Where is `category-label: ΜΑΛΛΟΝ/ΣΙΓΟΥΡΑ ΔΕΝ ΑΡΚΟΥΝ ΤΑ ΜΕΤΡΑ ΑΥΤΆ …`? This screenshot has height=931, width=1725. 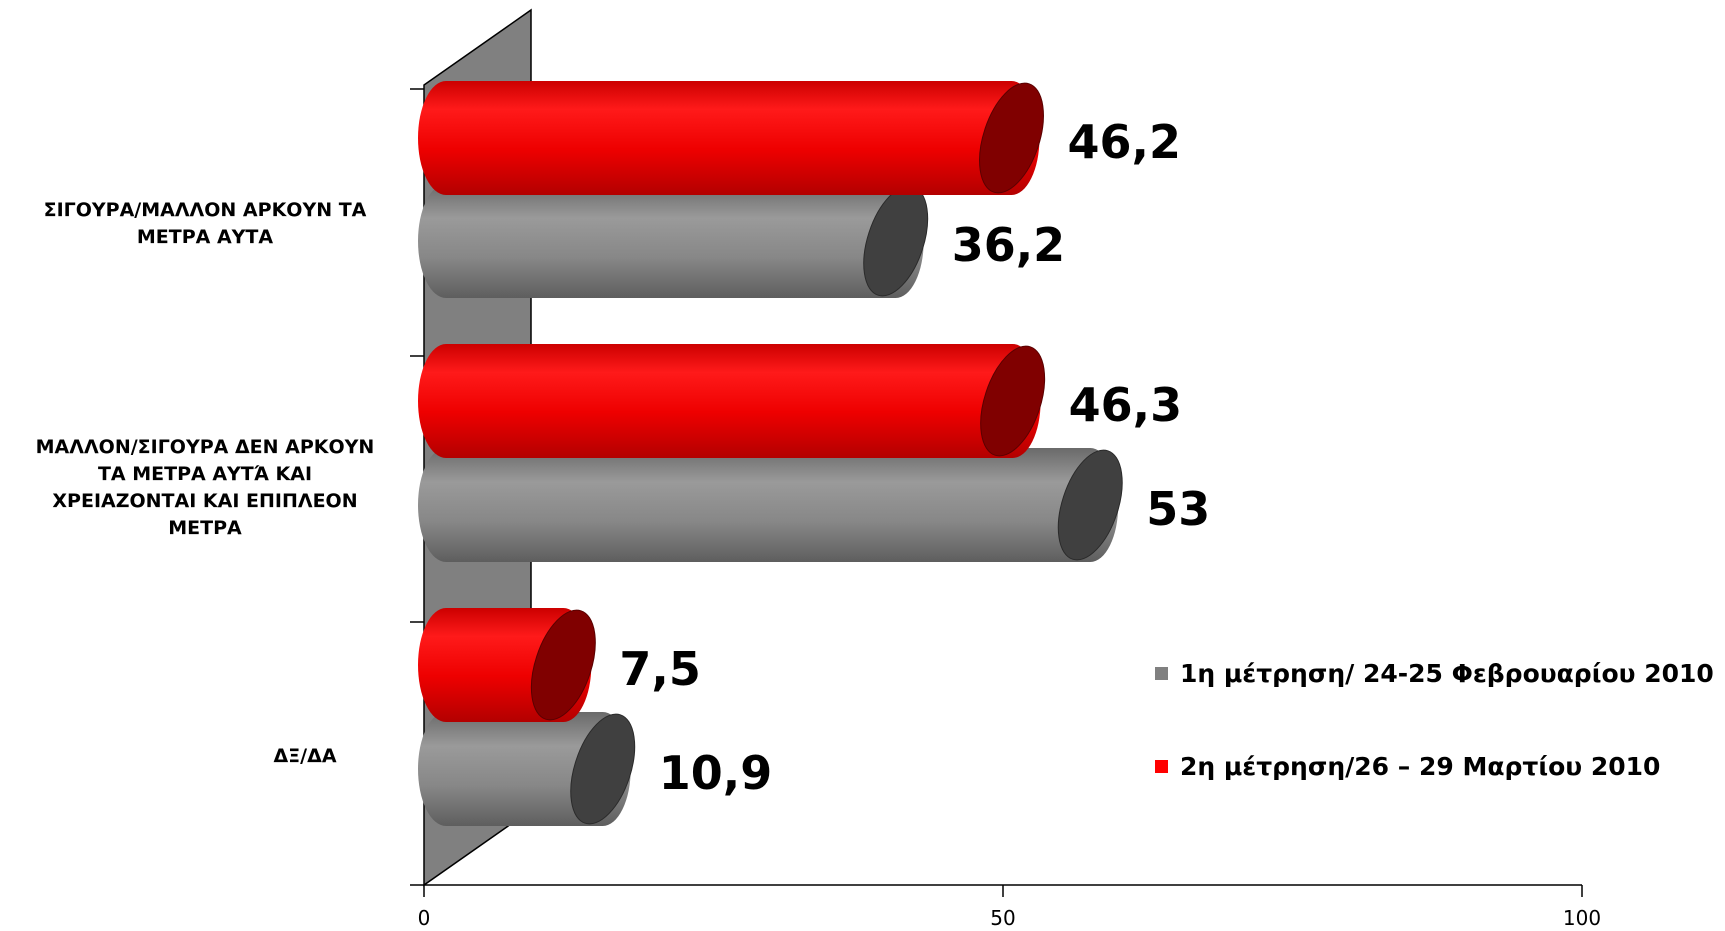
category-label: ΜΑΛΛΟΝ/ΣΙΓΟΥΡΑ ΔΕΝ ΑΡΚΟΥΝ ΤΑ ΜΕΤΡΑ ΑΥΤΆ … is located at coordinates (205, 487).